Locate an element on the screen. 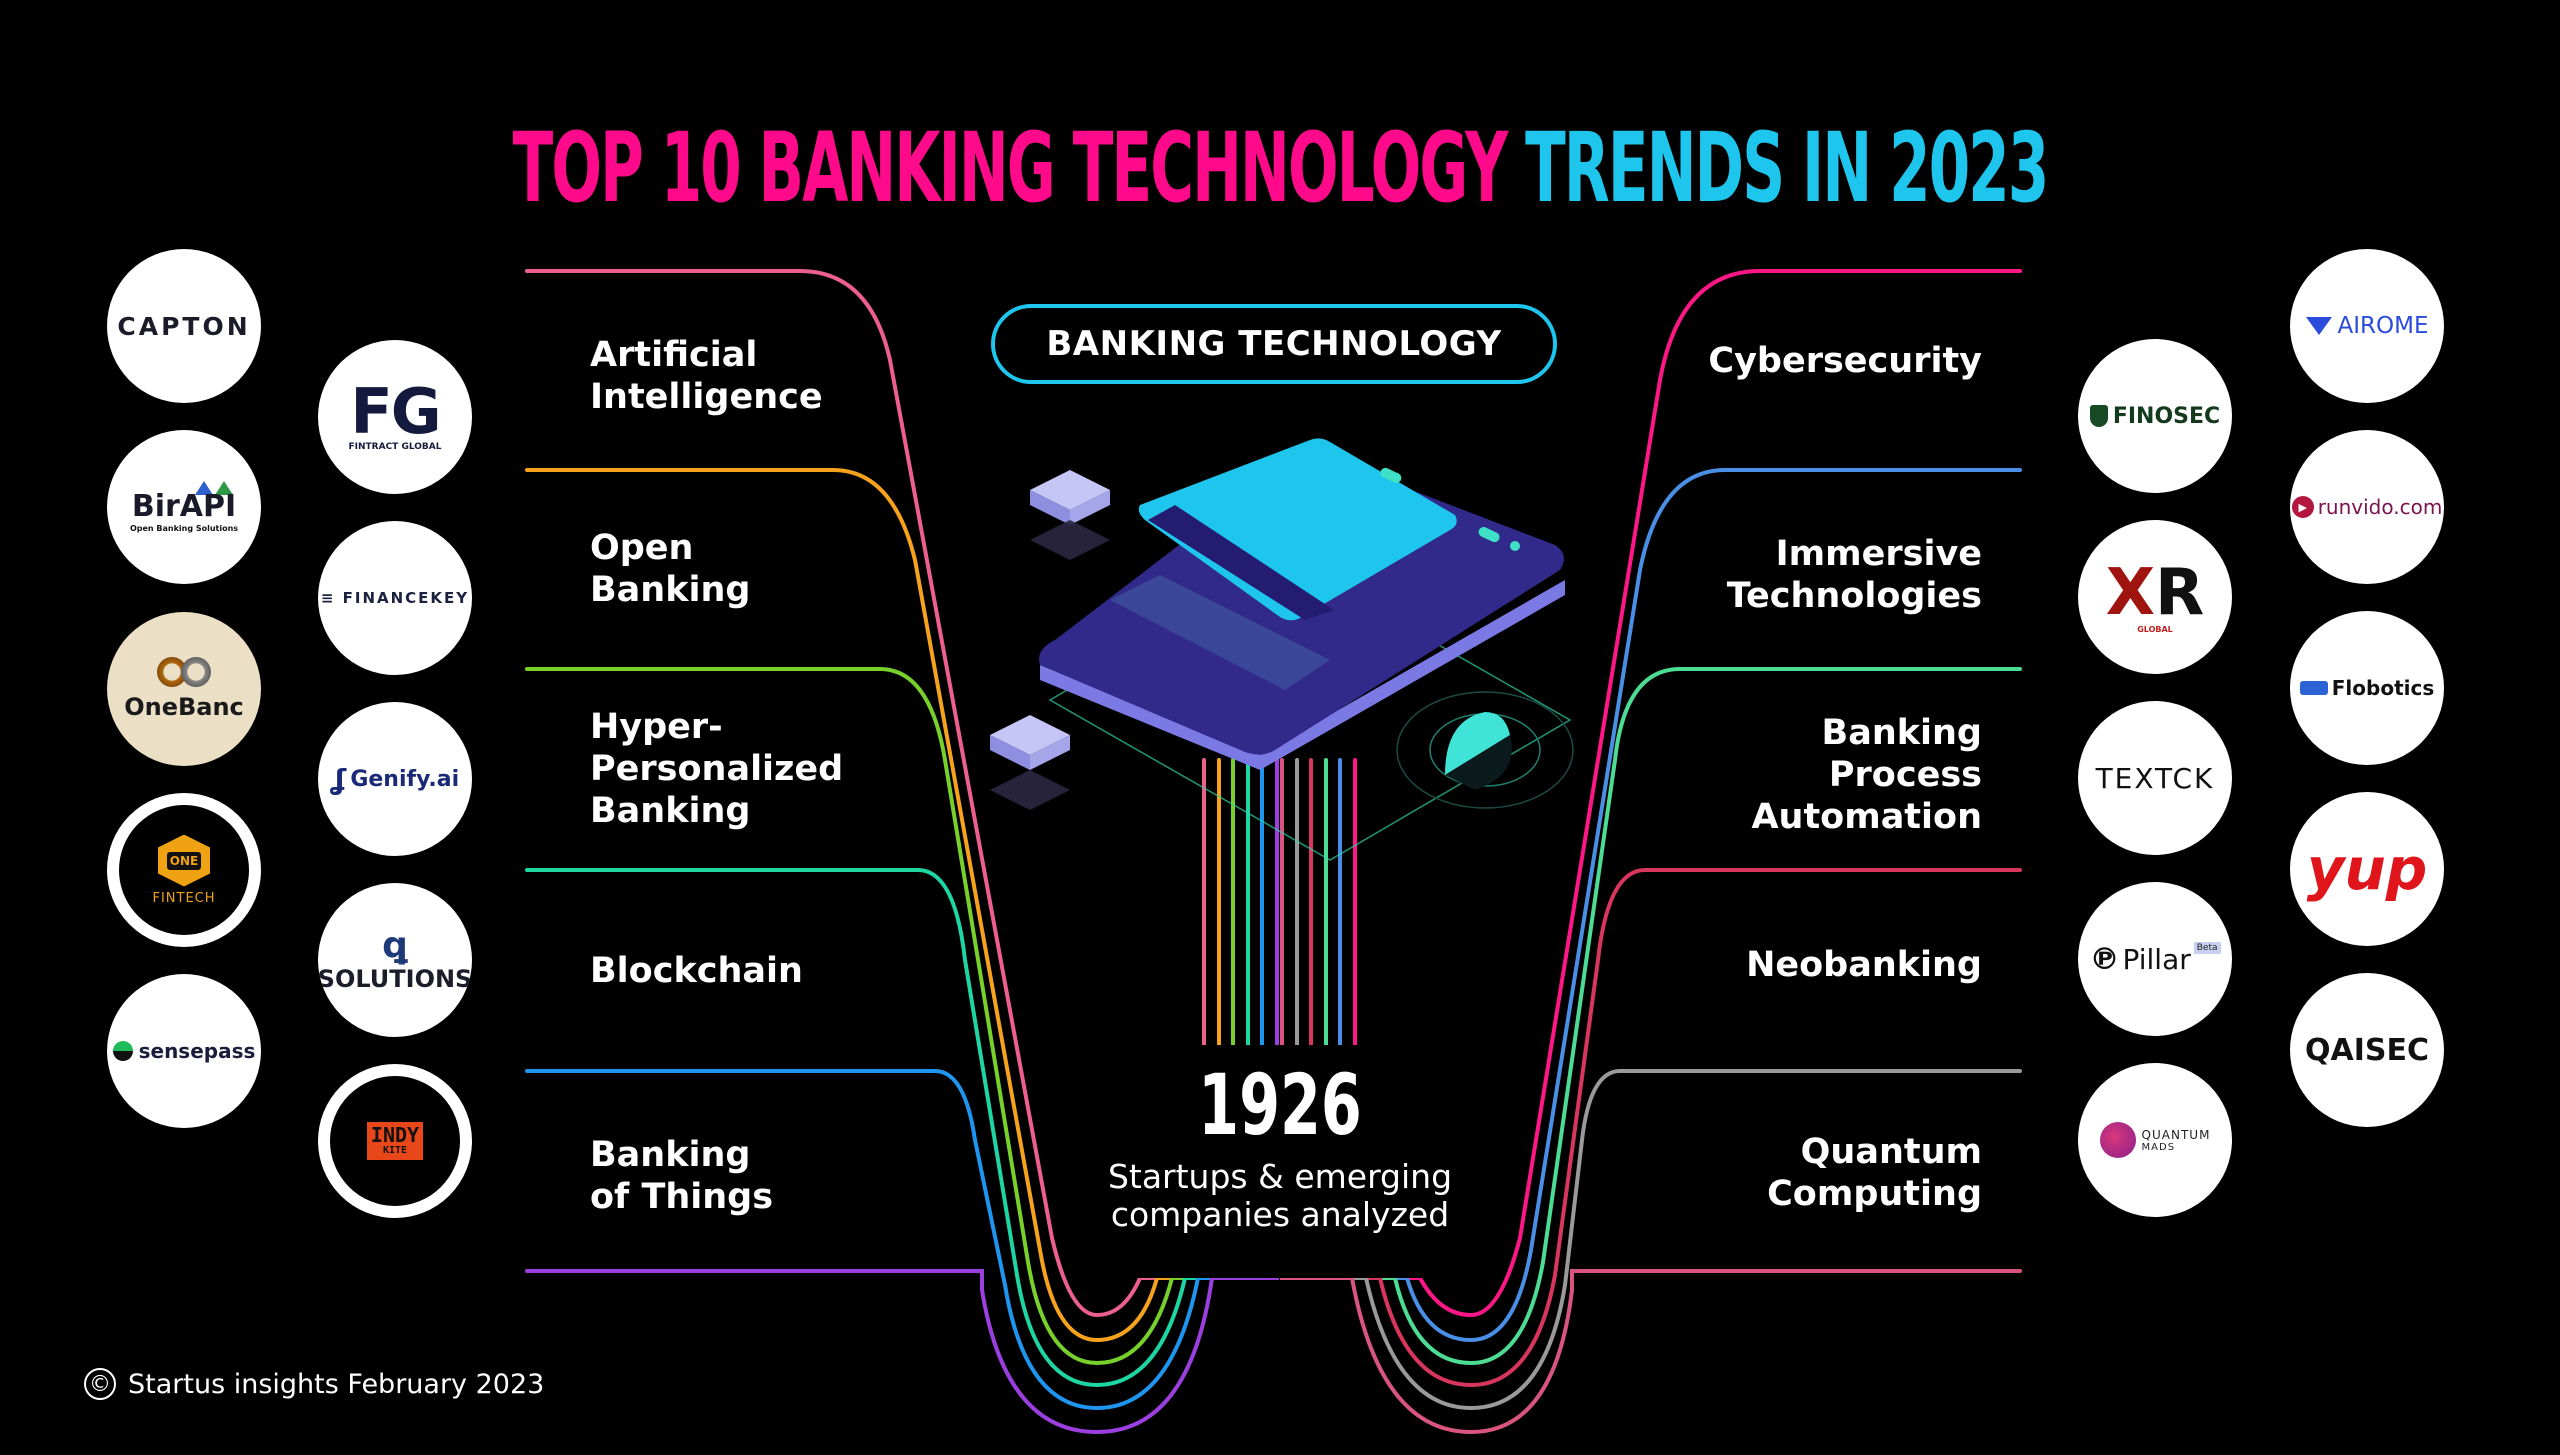  financekey-mark-icon: ≡ is located at coordinates (331, 598).